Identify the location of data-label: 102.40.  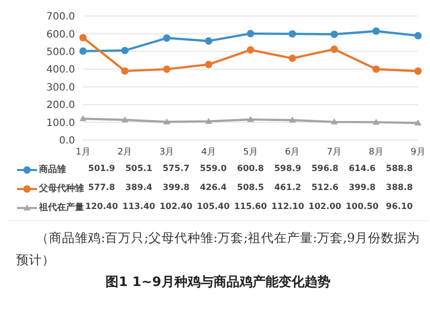
(176, 207).